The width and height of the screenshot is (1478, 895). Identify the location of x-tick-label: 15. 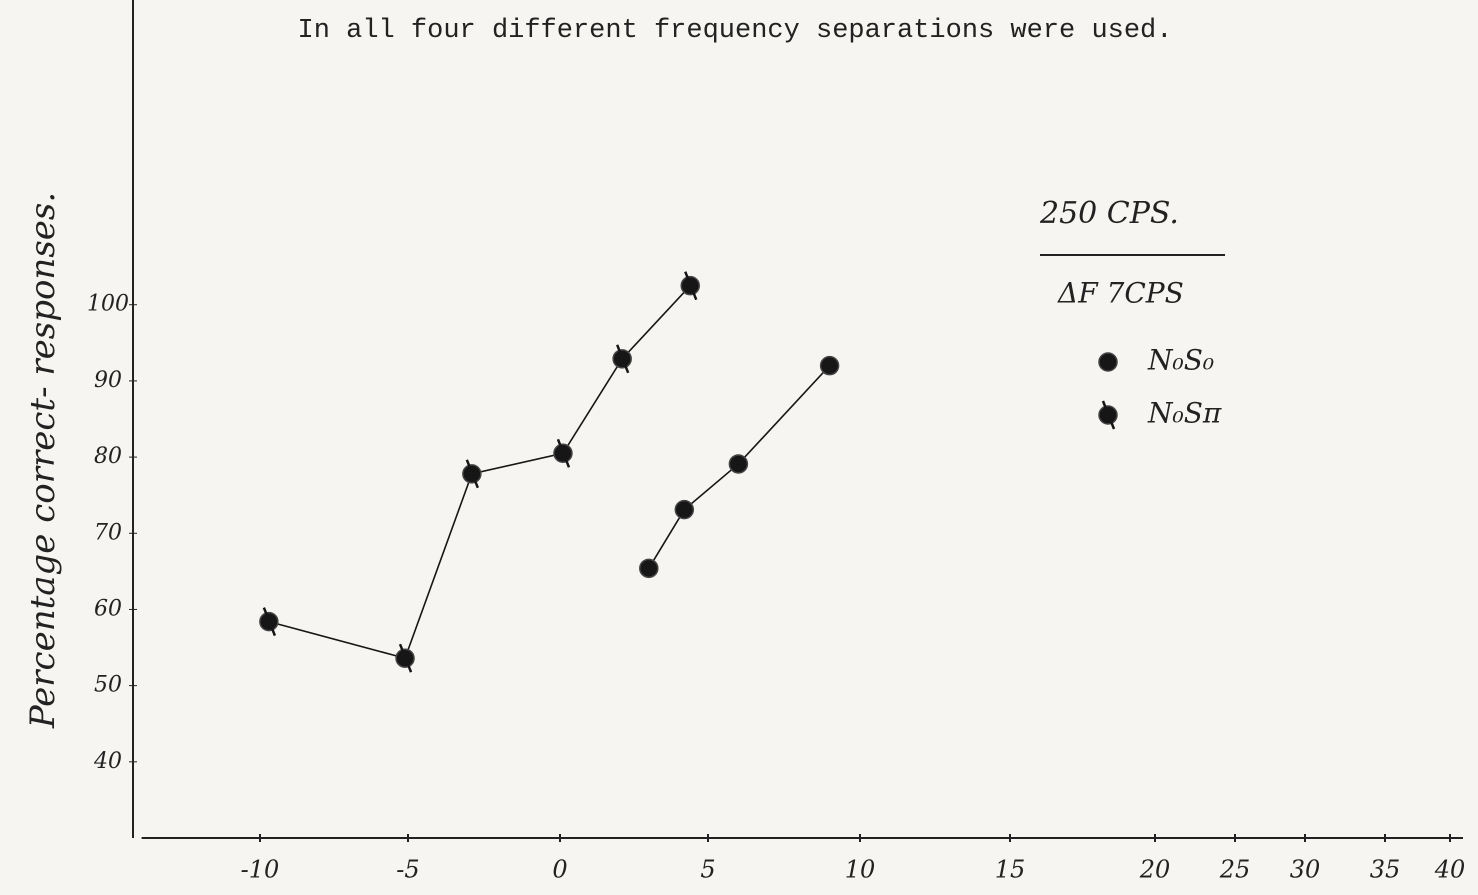
(1010, 870).